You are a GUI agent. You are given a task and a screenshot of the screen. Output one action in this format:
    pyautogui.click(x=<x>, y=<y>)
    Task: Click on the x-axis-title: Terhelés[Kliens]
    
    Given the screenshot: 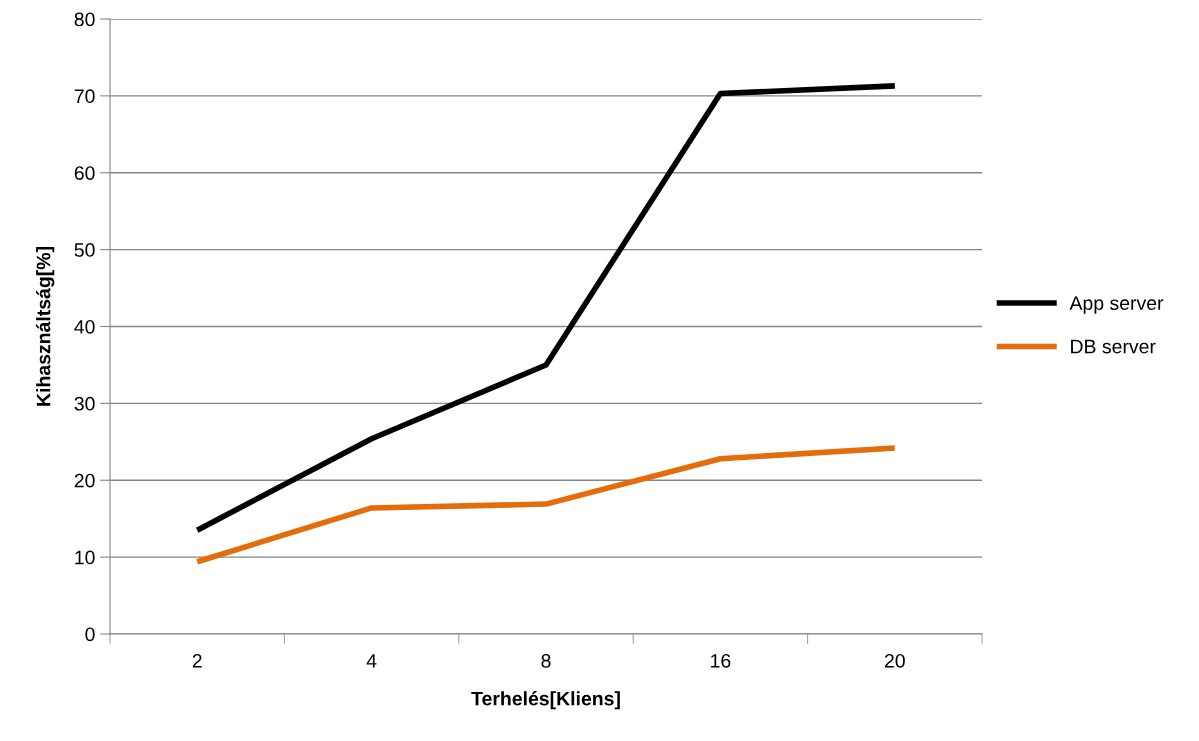 What is the action you would take?
    pyautogui.click(x=545, y=700)
    